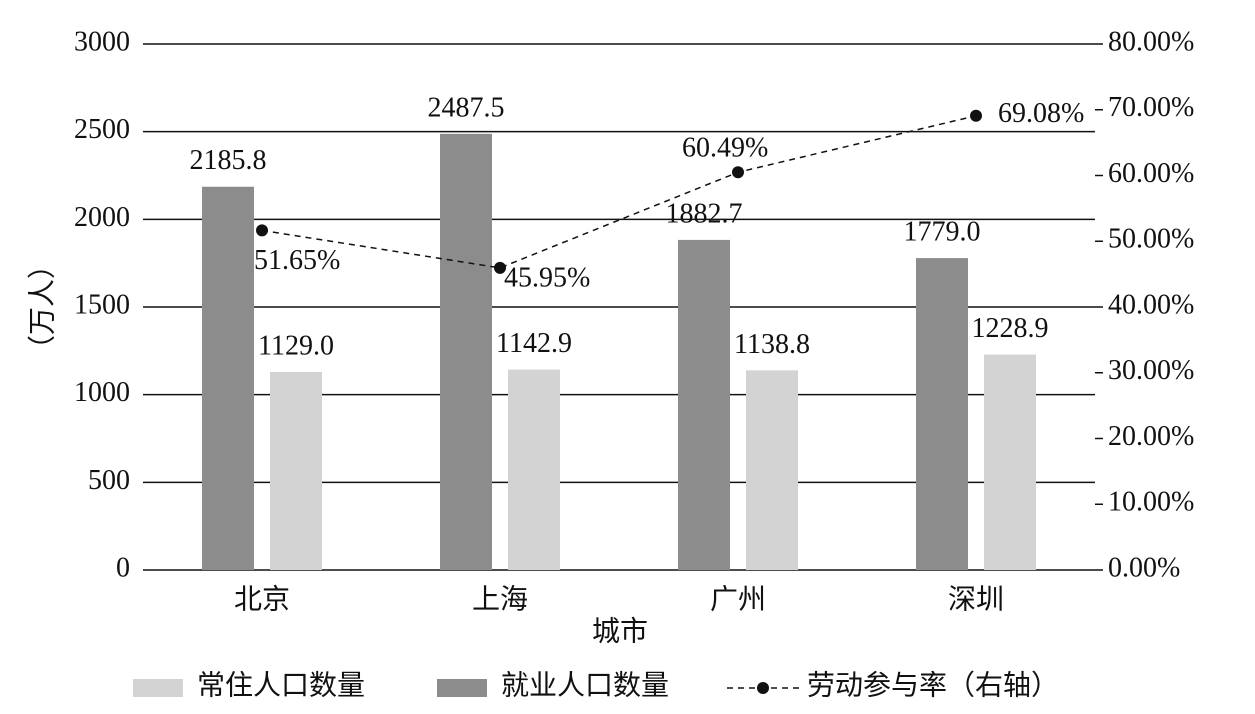 This screenshot has height=714, width=1255. What do you see at coordinates (102, 217) in the screenshot?
I see `y-tick-label: 2000` at bounding box center [102, 217].